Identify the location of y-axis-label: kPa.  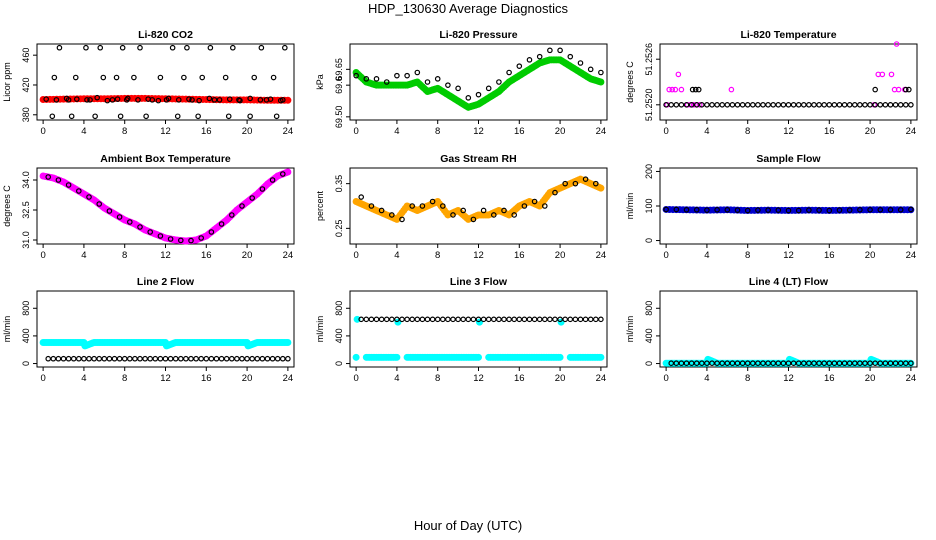
(320, 82).